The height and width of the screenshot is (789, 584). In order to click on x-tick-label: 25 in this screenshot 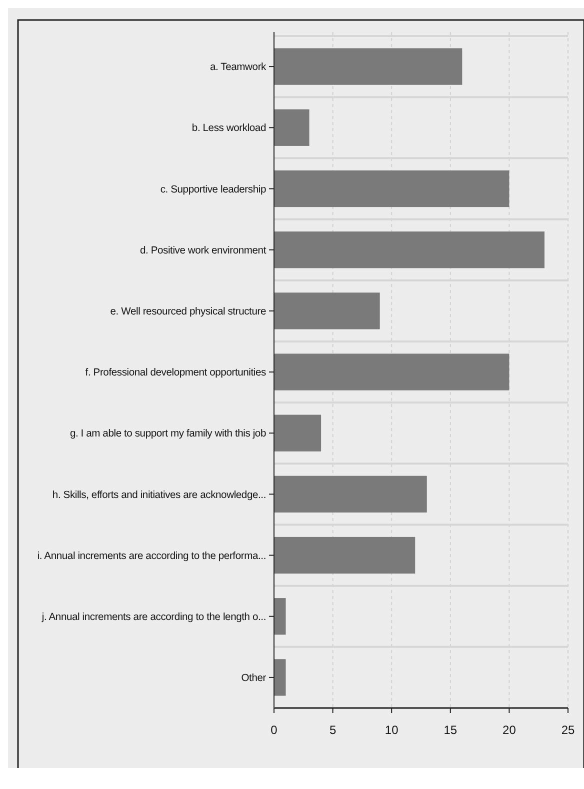, I will do `click(568, 730)`.